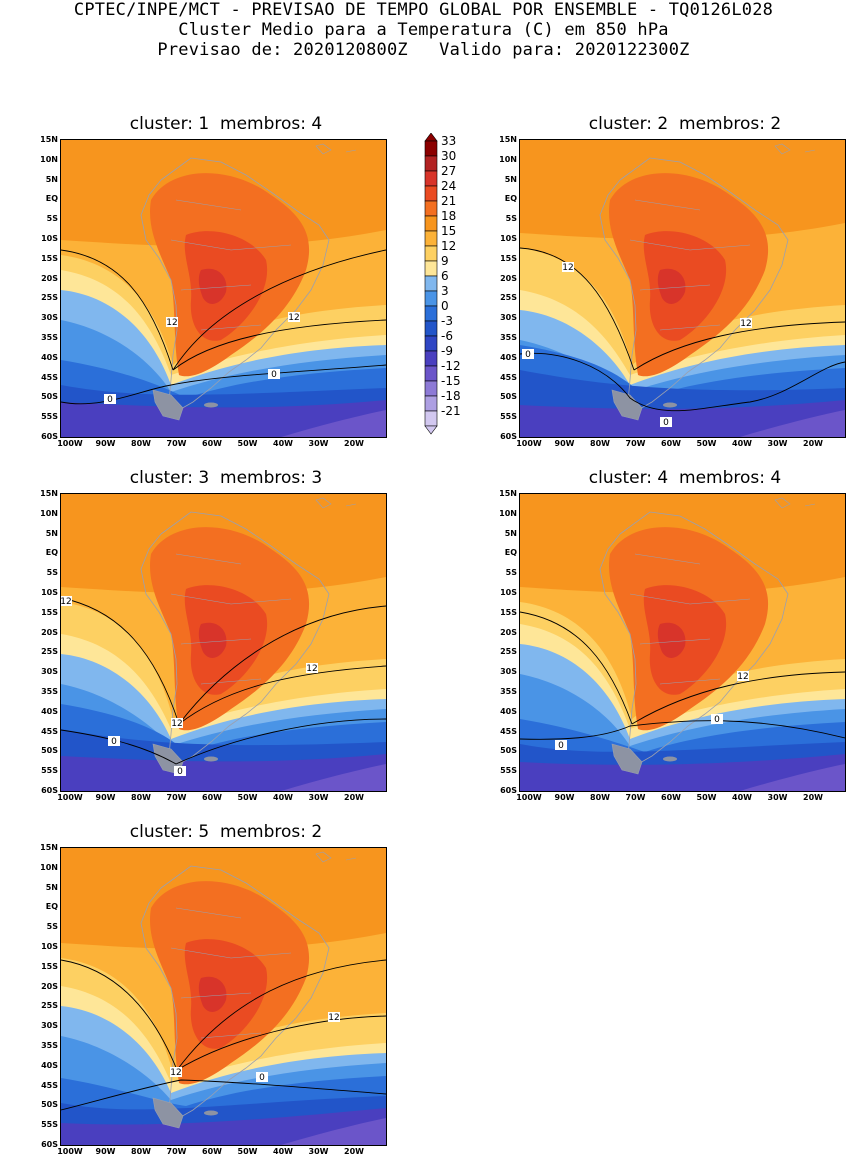 Image resolution: width=847 pixels, height=1157 pixels. I want to click on latitude-label: 60S, so click(49, 1144).